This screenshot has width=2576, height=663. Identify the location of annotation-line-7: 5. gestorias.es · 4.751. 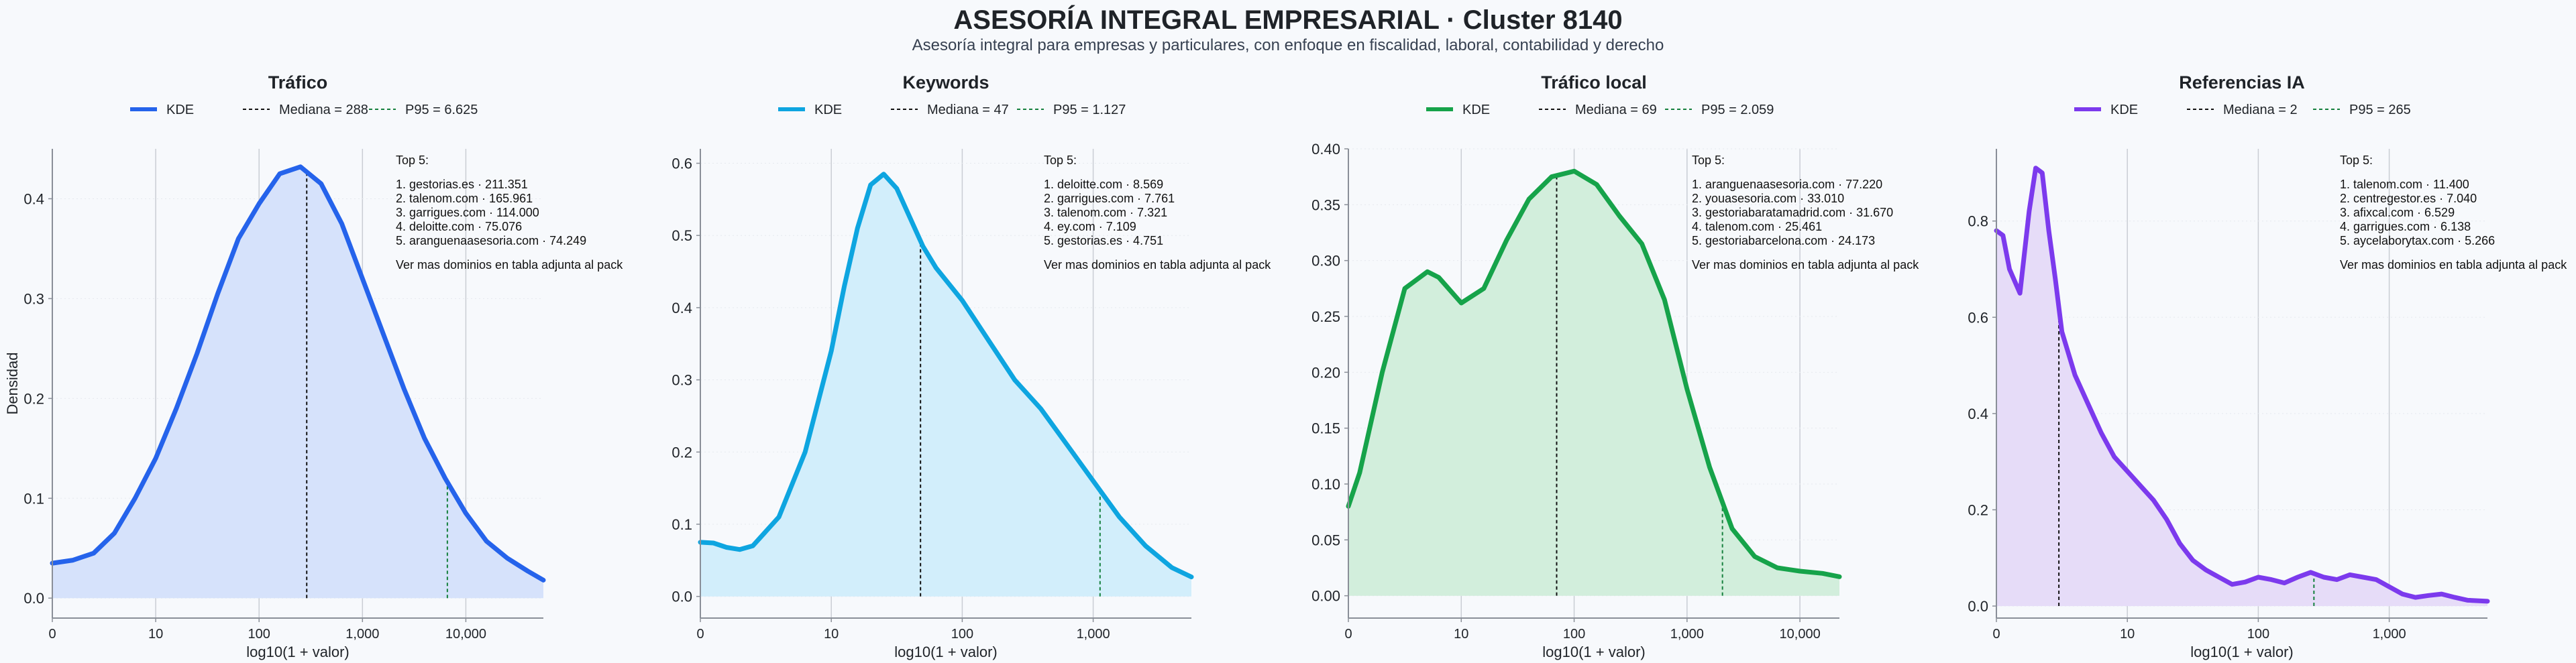
(1103, 240).